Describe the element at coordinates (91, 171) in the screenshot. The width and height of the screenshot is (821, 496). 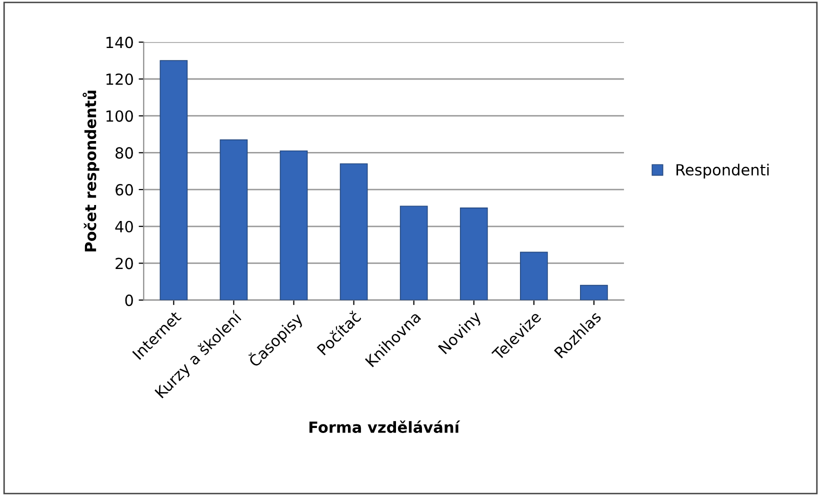
I see `y-axis-title: Počet respondentů` at that location.